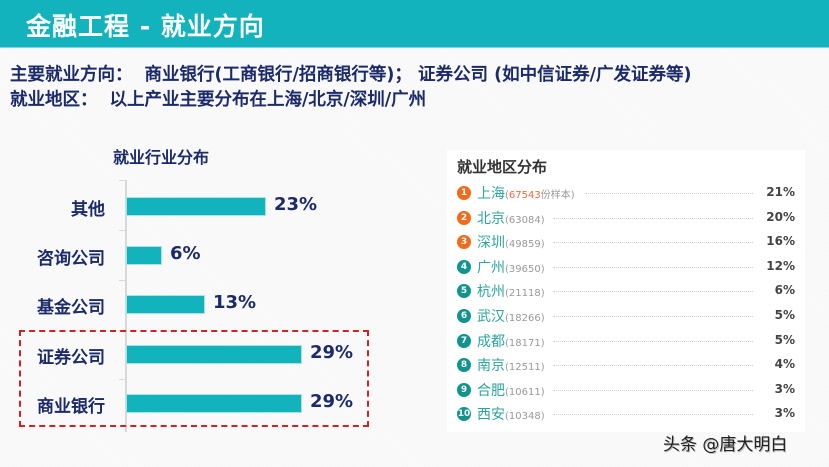 The image size is (829, 467). Describe the element at coordinates (464, 316) in the screenshot. I see `rank-badge-icon: 6` at that location.